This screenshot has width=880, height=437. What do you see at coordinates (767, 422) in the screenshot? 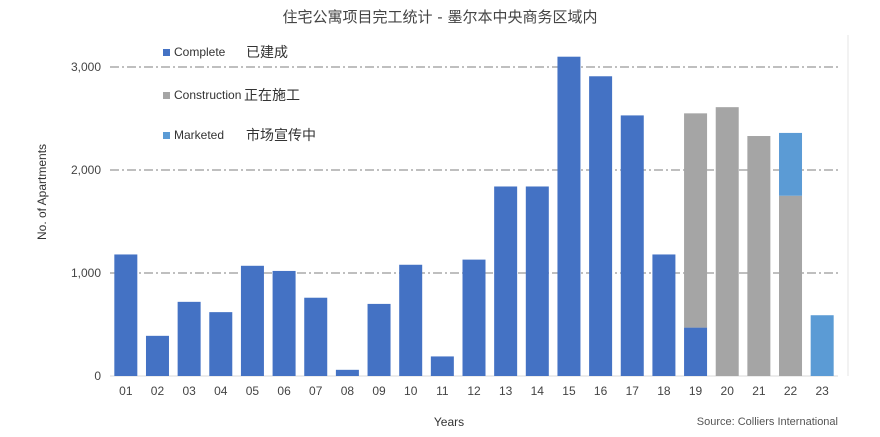
I see `source-note: Source: Colliers International` at bounding box center [767, 422].